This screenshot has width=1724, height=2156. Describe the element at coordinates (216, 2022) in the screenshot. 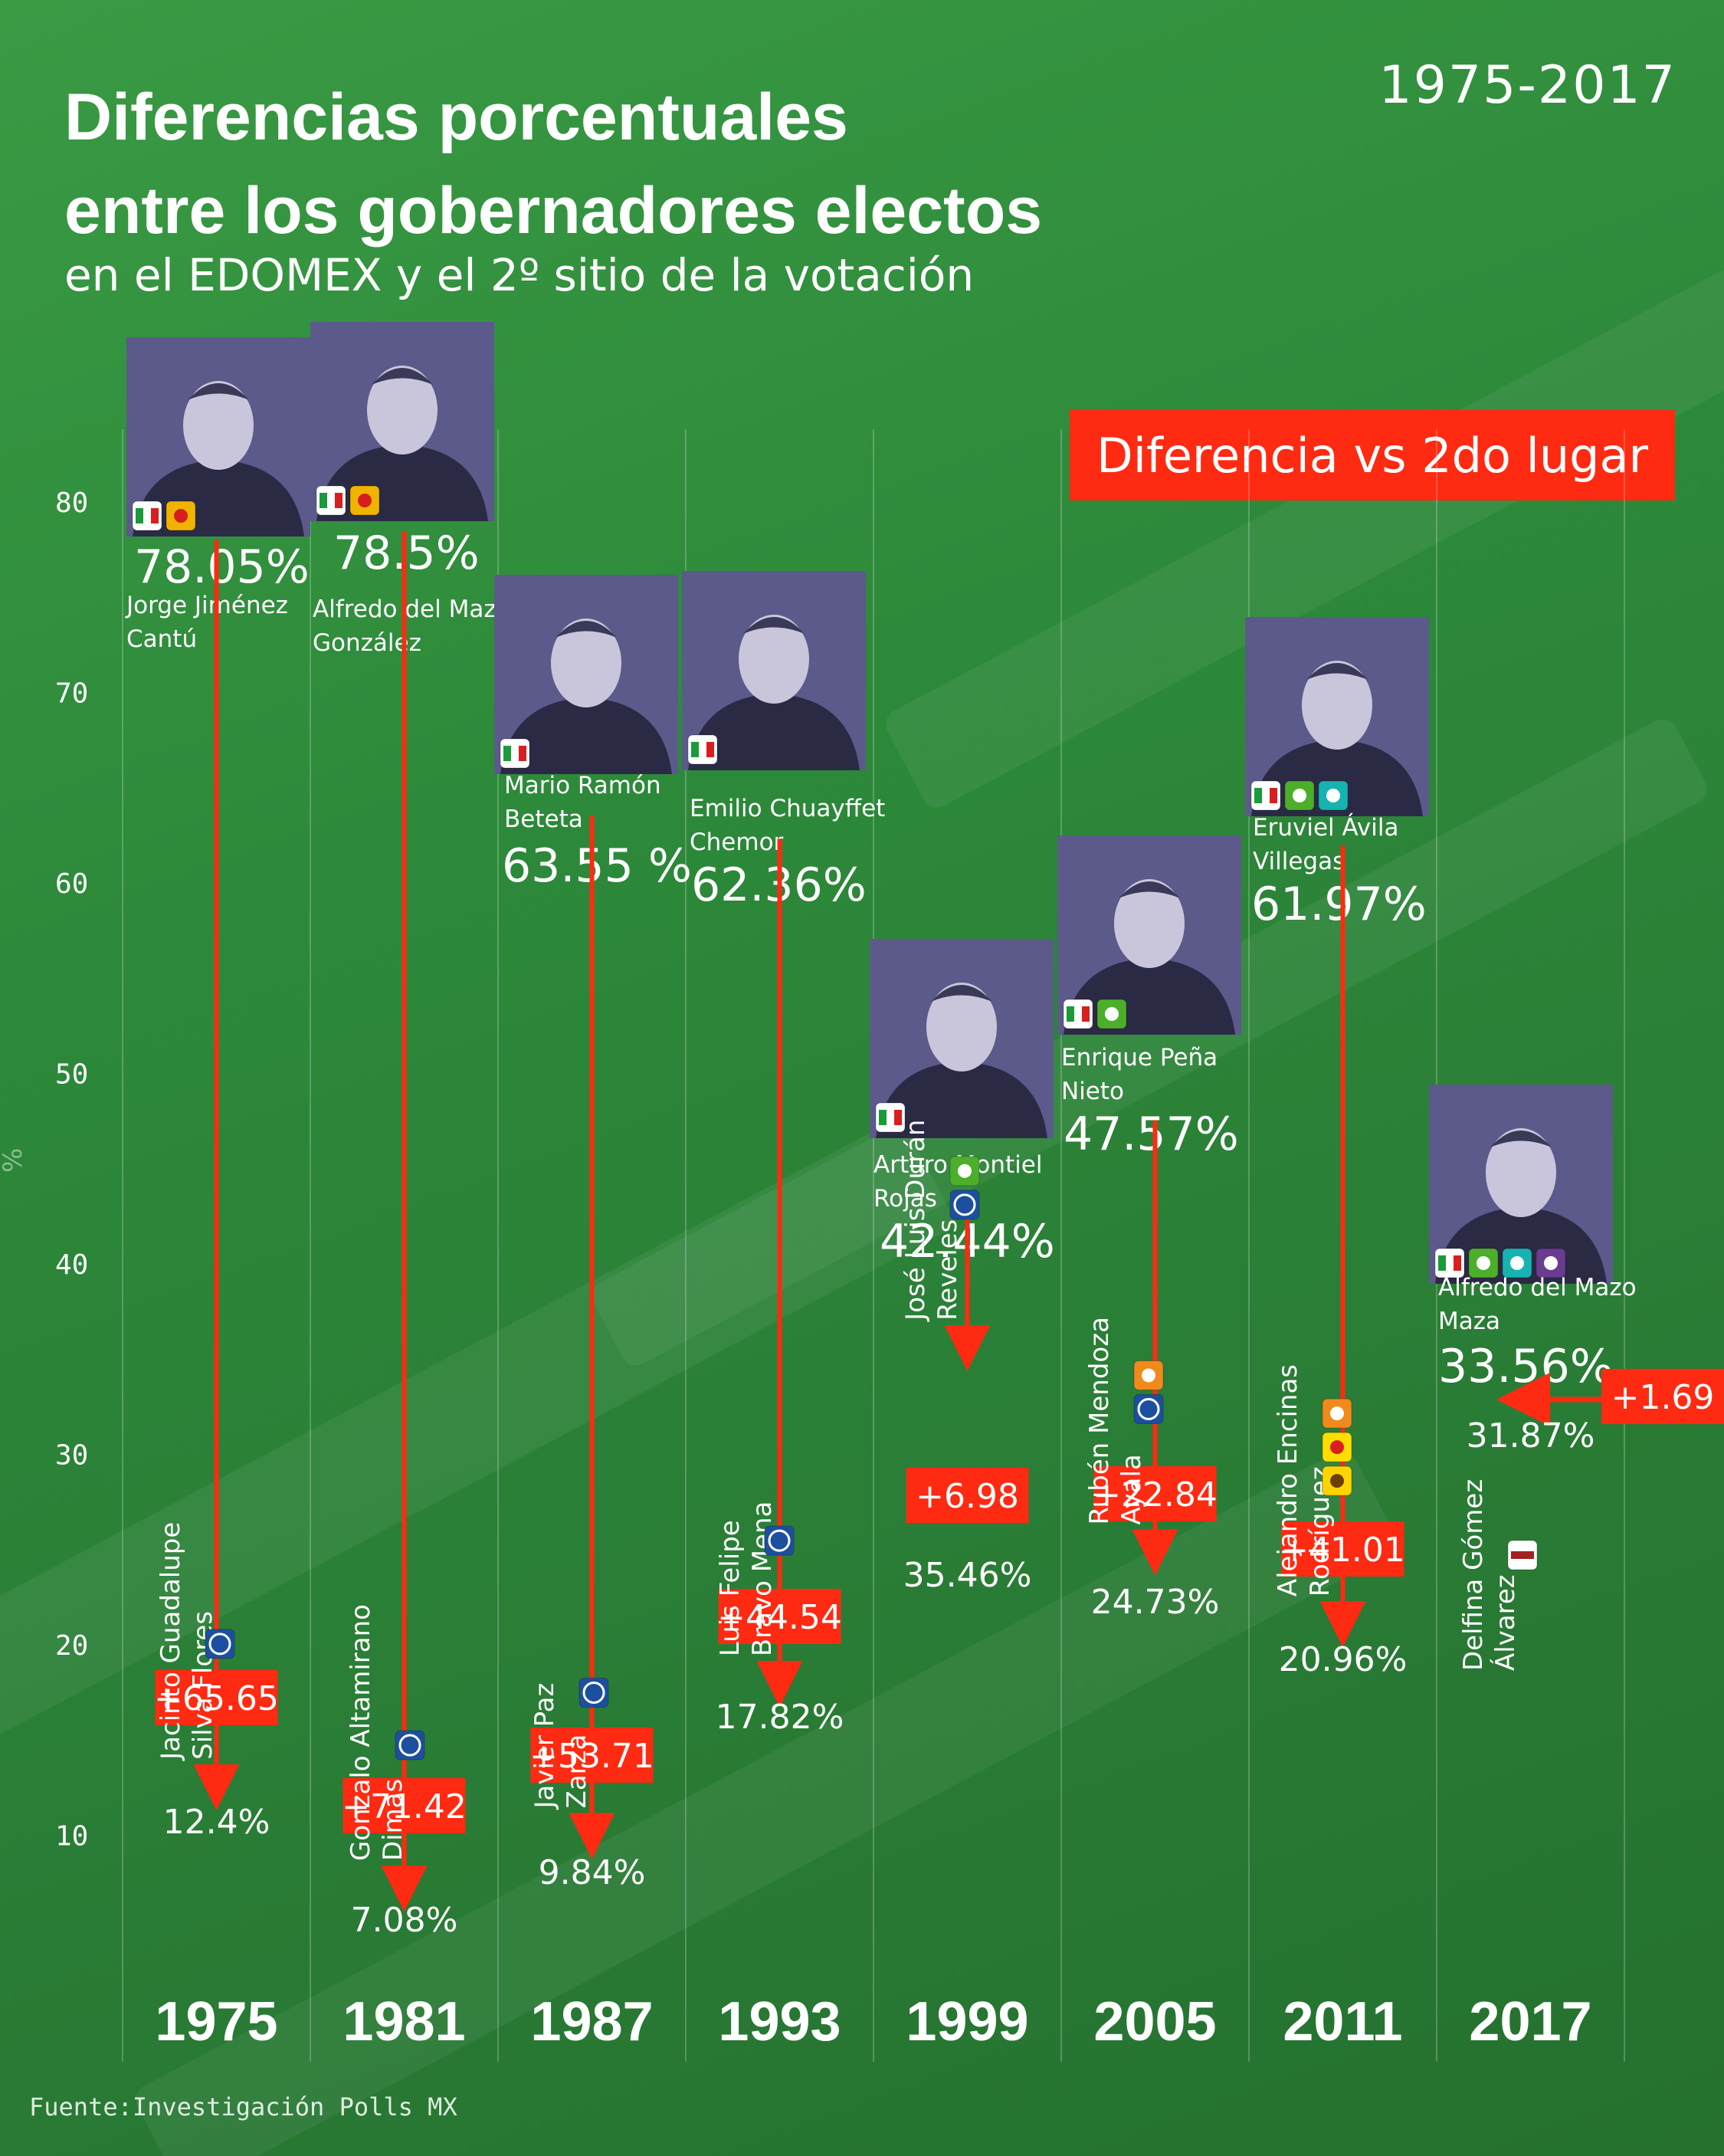

I see `year-label: 1975` at that location.